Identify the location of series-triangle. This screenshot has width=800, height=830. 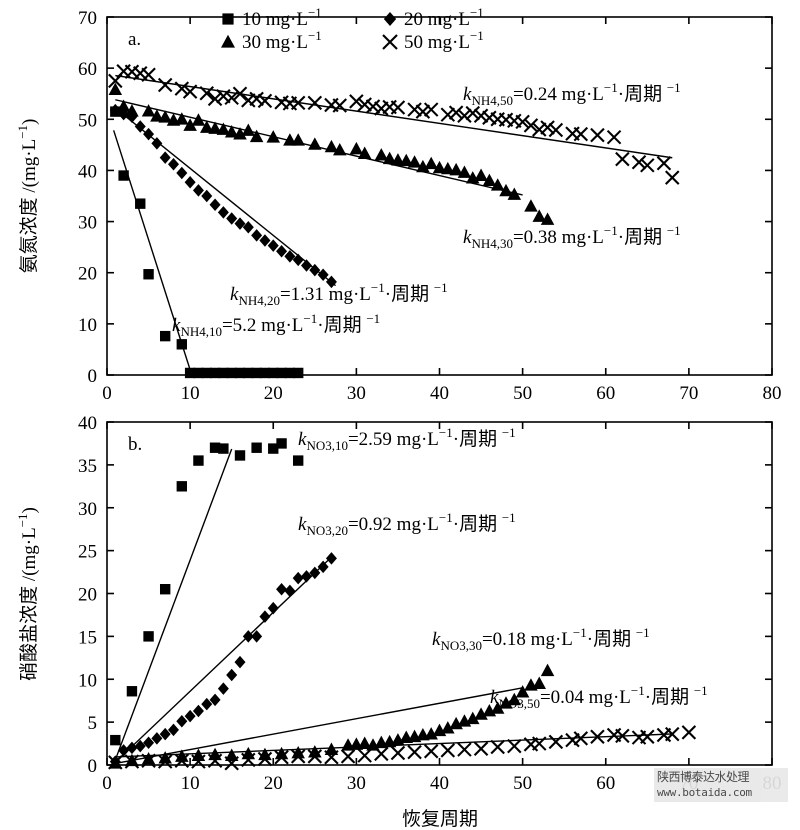
(331, 153).